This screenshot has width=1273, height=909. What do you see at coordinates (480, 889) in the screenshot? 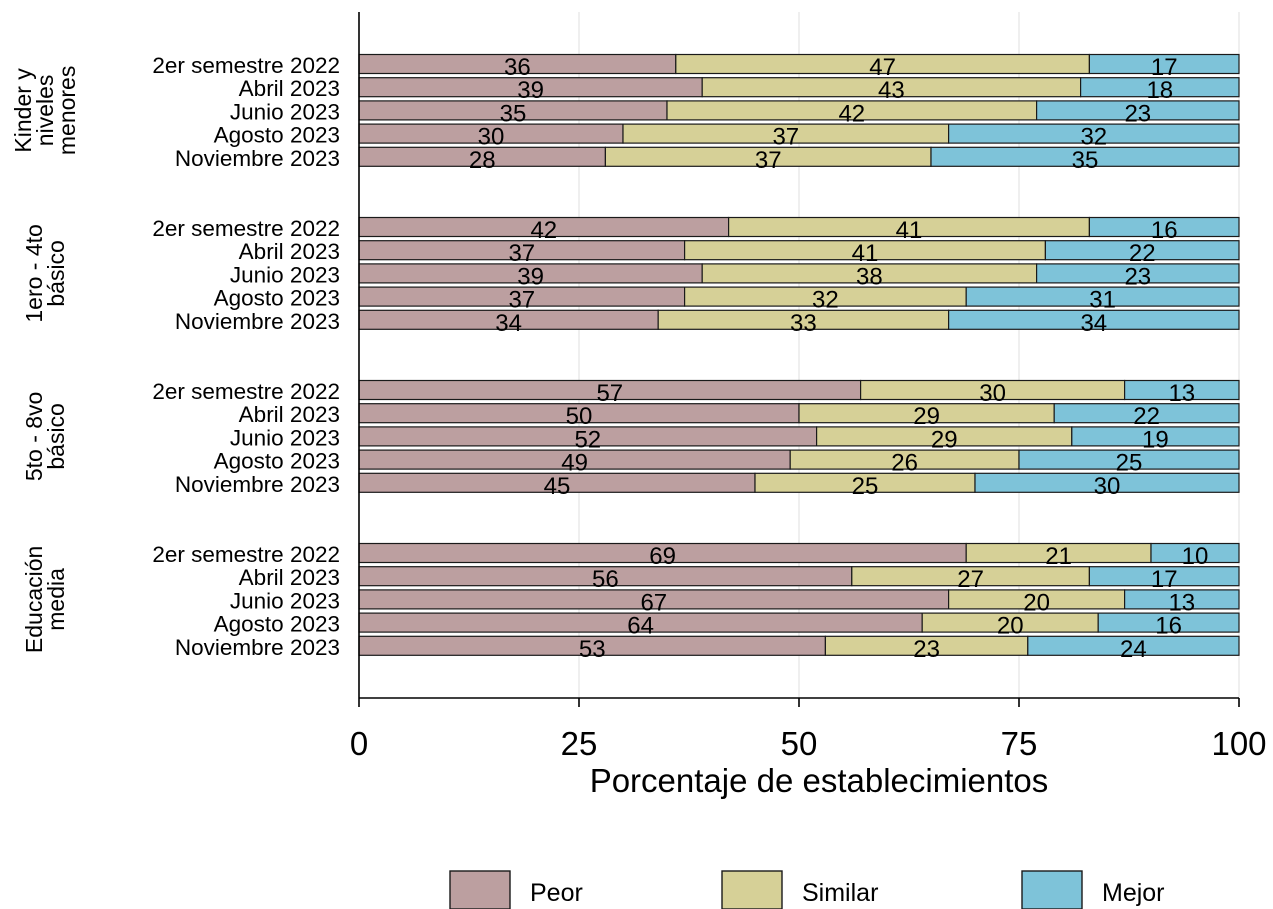
I see `legend-swatch-peor` at bounding box center [480, 889].